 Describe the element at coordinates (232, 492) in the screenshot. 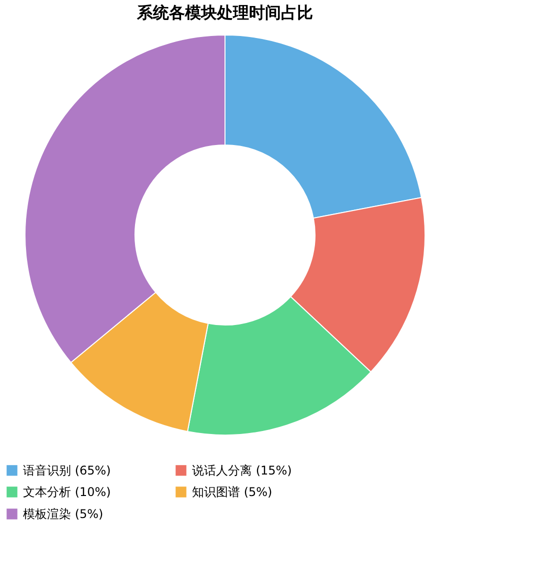

I see `legend-label: 知识图谱 (5%)` at that location.